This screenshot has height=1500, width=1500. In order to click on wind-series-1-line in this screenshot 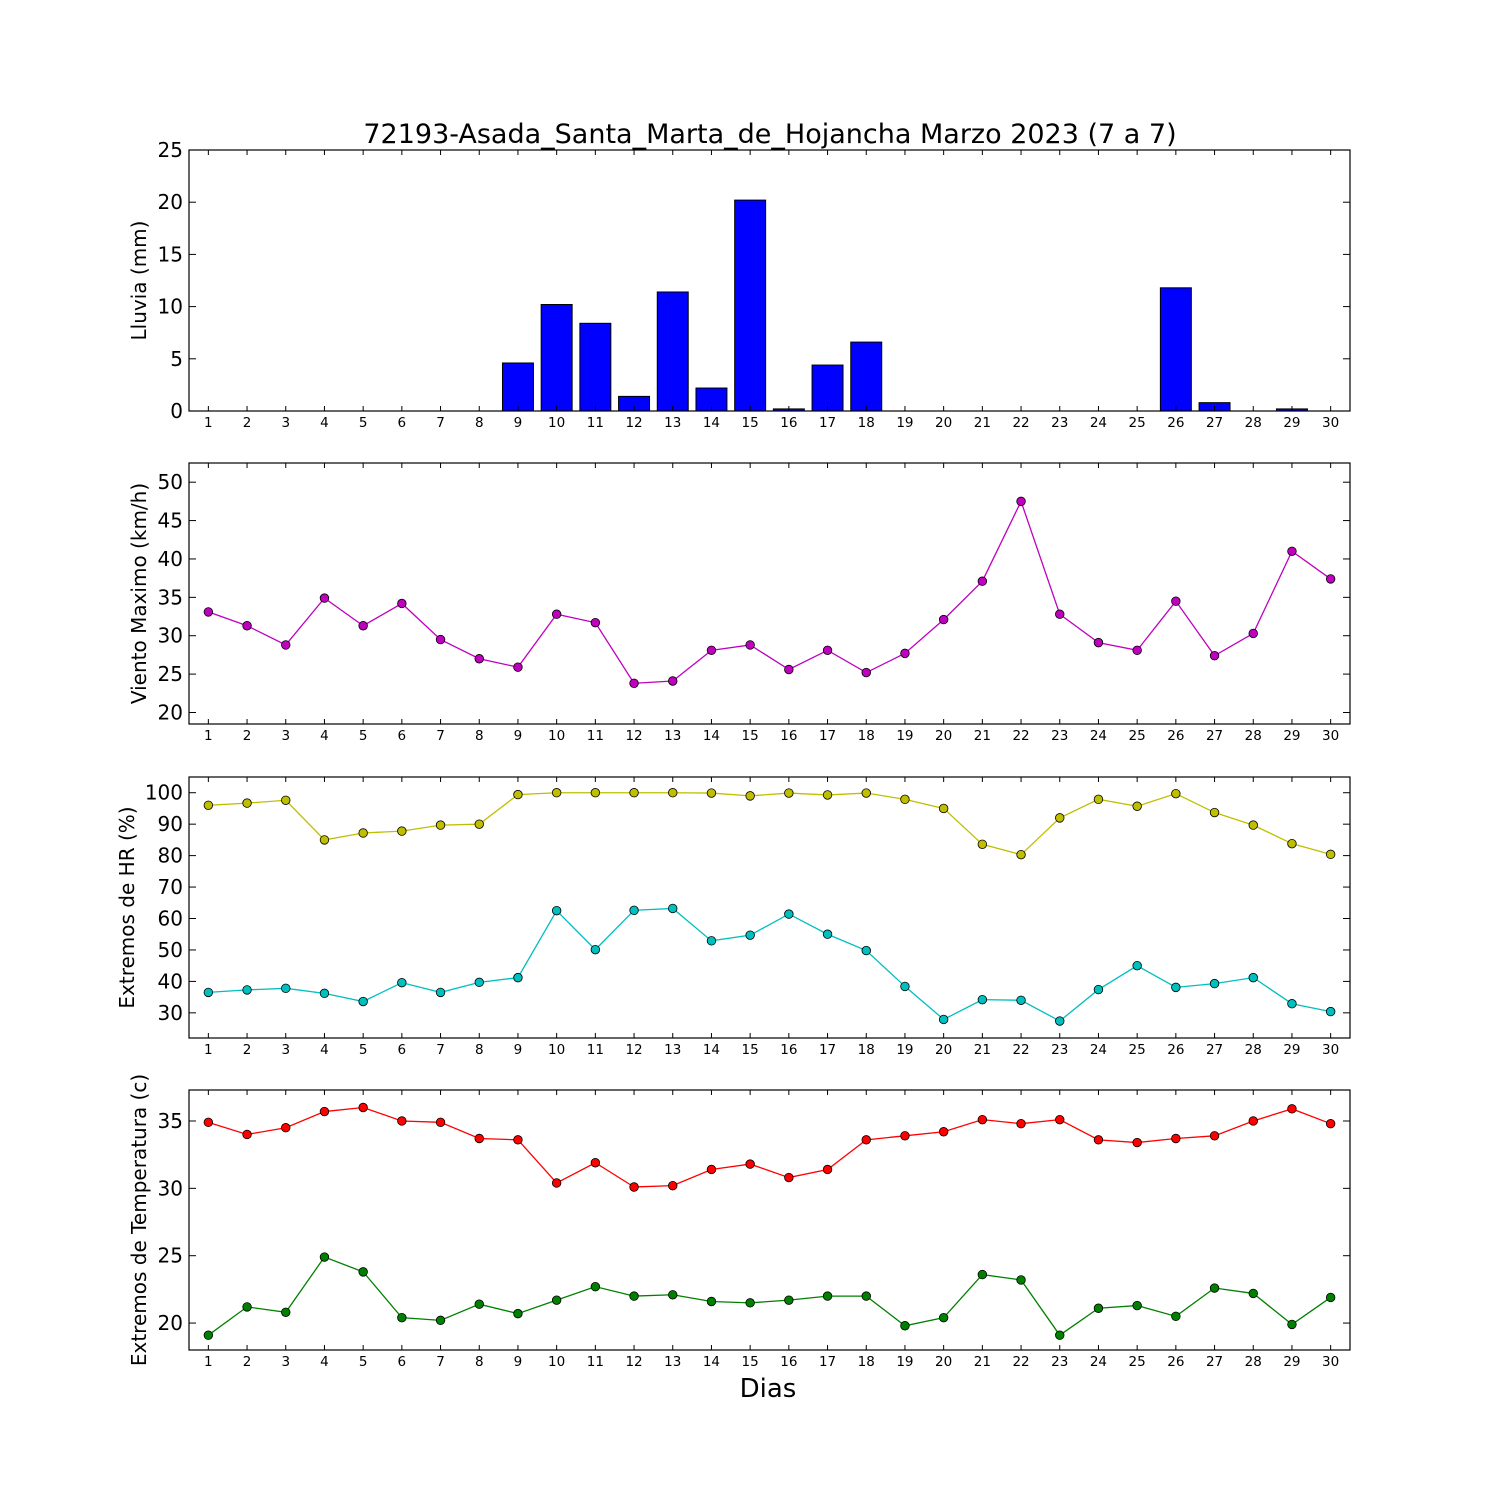, I will do `click(770, 591)`.